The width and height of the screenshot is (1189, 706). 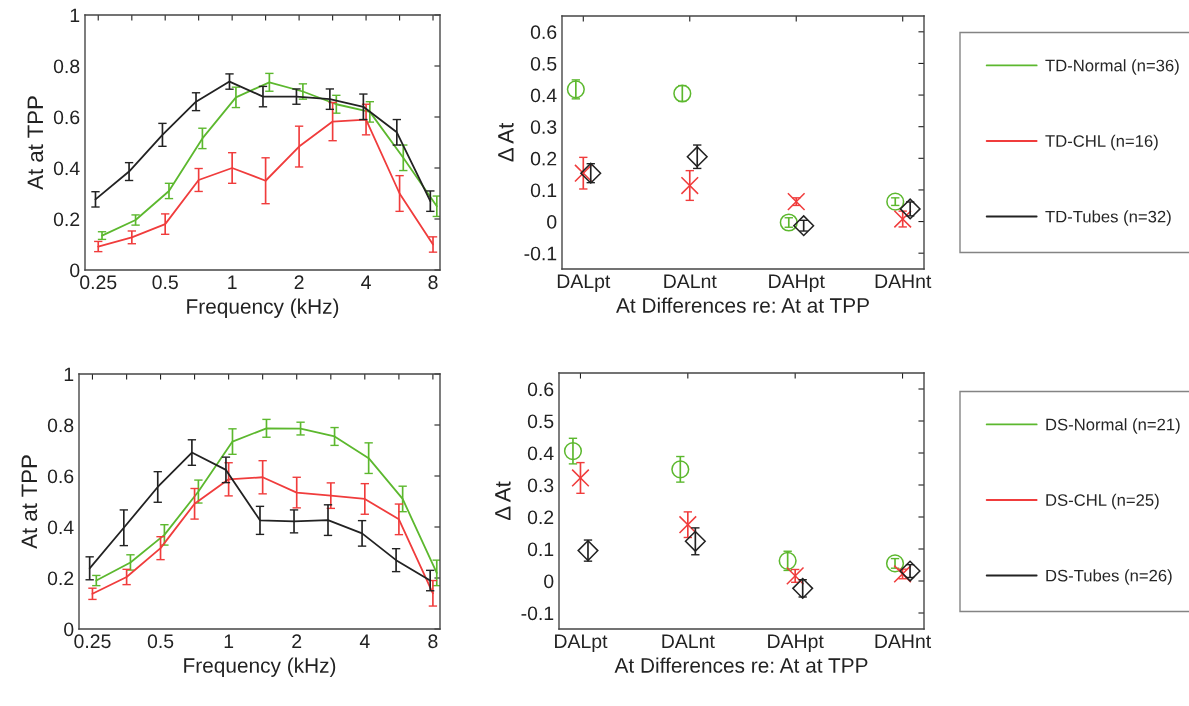 I want to click on legend-label: TD-Tubes (n=32), so click(x=1108, y=218).